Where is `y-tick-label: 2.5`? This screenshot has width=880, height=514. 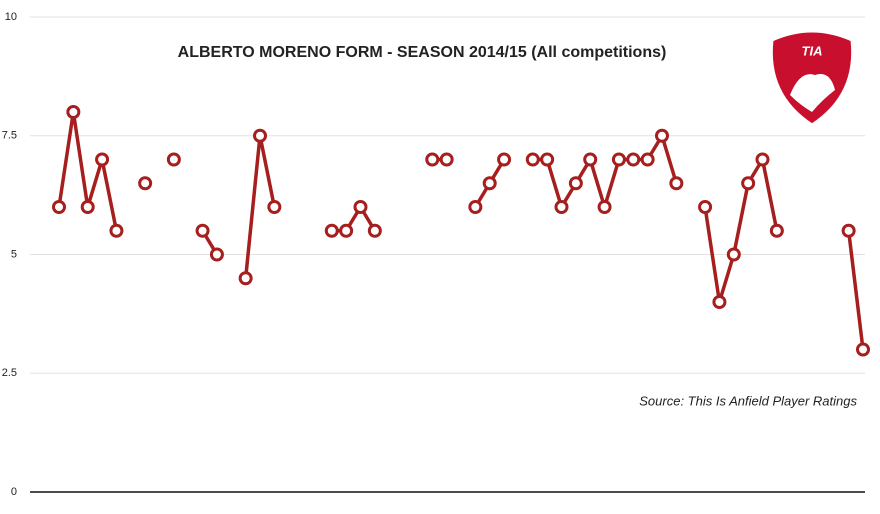
y-tick-label: 2.5 is located at coordinates (9, 373).